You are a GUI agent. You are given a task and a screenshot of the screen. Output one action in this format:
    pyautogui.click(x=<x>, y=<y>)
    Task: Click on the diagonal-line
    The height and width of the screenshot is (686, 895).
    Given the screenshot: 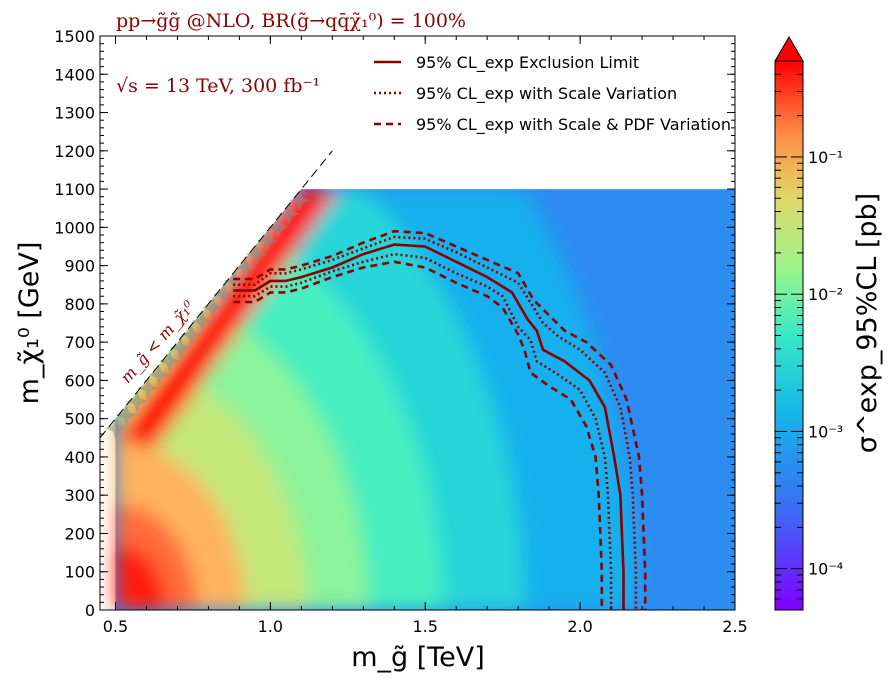 What is the action you would take?
    pyautogui.click(x=216, y=294)
    